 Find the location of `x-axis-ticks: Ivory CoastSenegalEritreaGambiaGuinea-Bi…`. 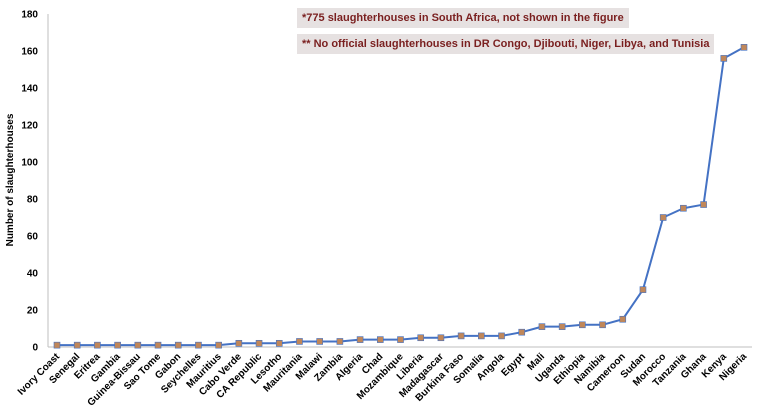

x-axis-ticks: Ivory CoastSenegalEritreaGambiaGuinea-Bi… is located at coordinates (383, 380).